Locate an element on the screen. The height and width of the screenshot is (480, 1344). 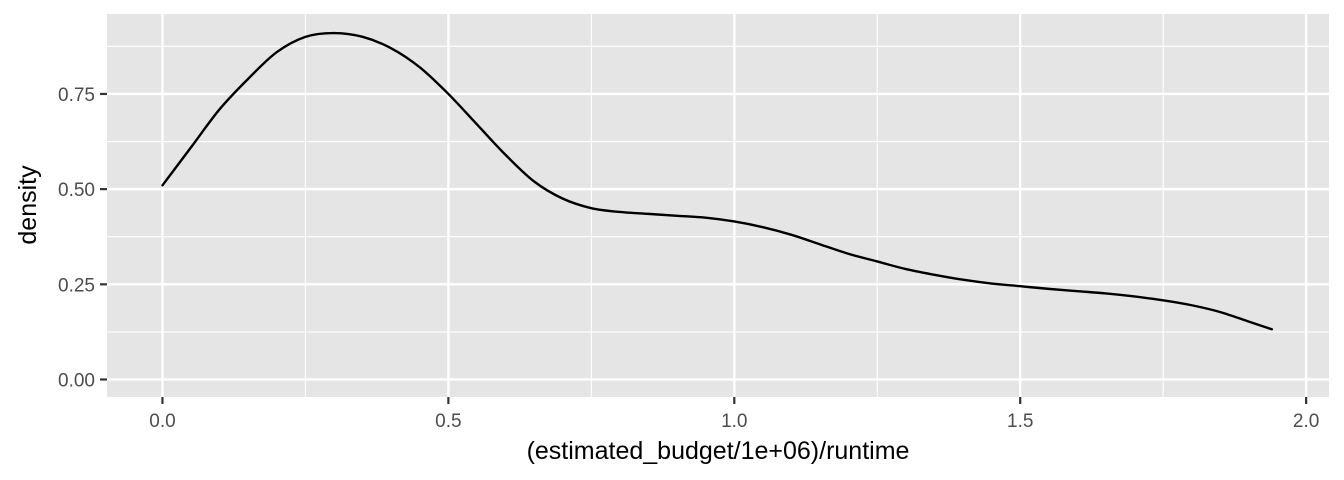
x-tick-label: 0.5 is located at coordinates (448, 421).